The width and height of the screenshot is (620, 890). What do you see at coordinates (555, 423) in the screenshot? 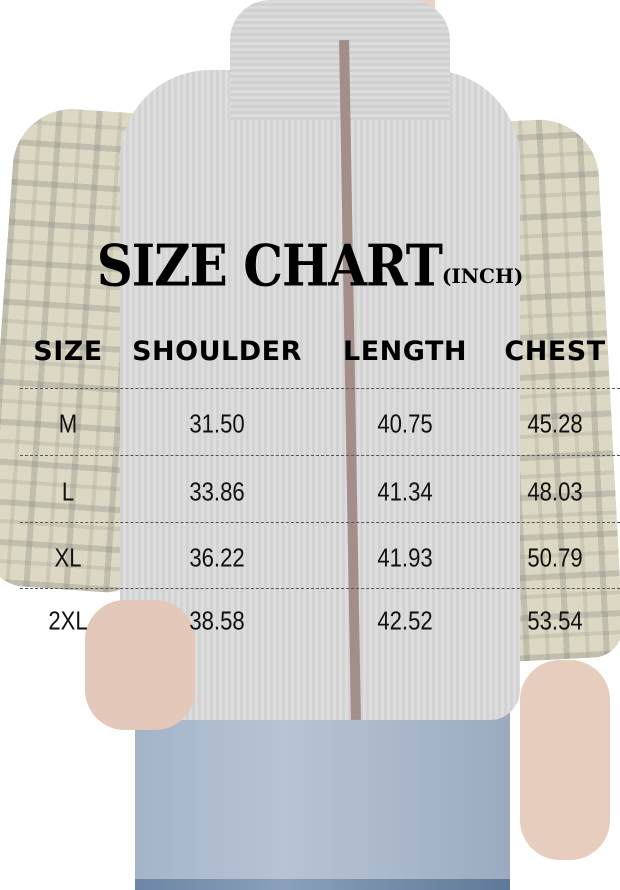
I see `cell-chest: 45.28` at bounding box center [555, 423].